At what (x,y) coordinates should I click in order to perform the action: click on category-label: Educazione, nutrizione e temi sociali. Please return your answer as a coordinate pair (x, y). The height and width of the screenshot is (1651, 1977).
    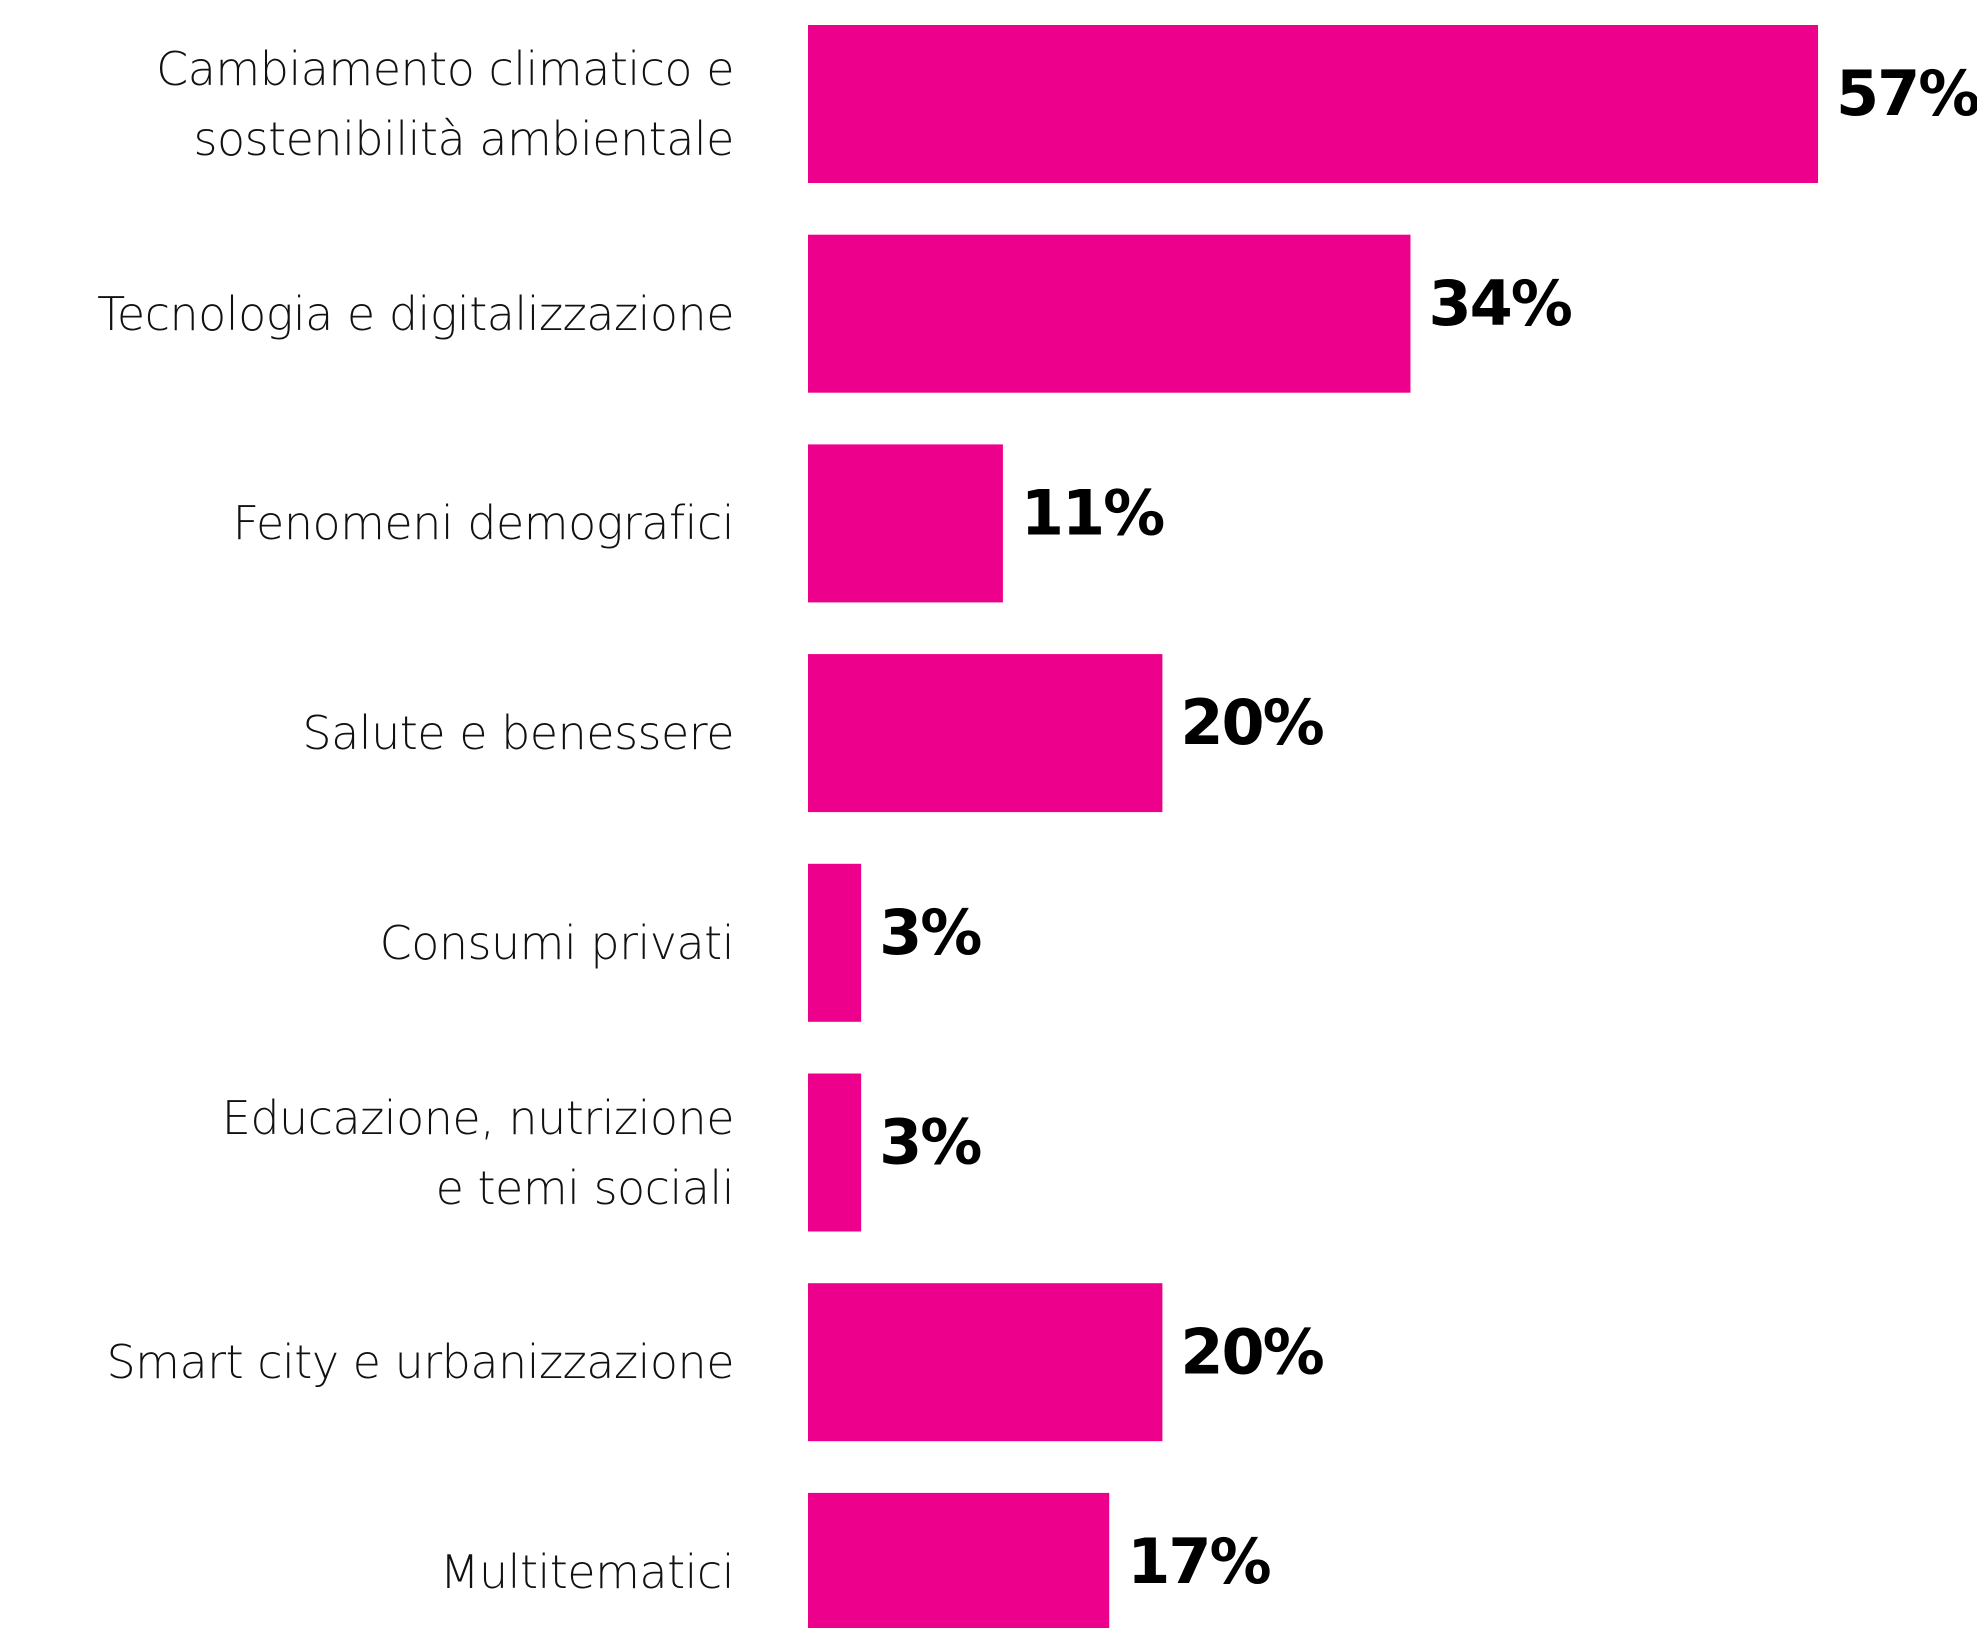
    Looking at the image, I should click on (478, 1152).